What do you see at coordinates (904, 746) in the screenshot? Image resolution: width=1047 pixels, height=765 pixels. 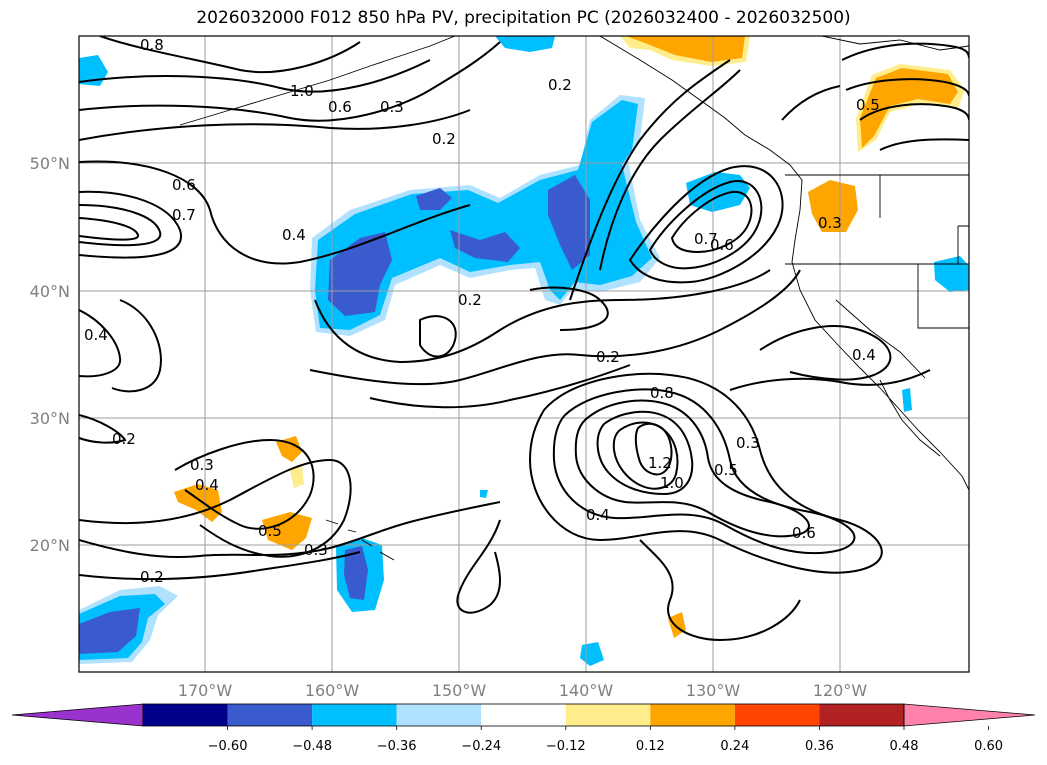 I see `colorbar-tick-label: 0.48` at bounding box center [904, 746].